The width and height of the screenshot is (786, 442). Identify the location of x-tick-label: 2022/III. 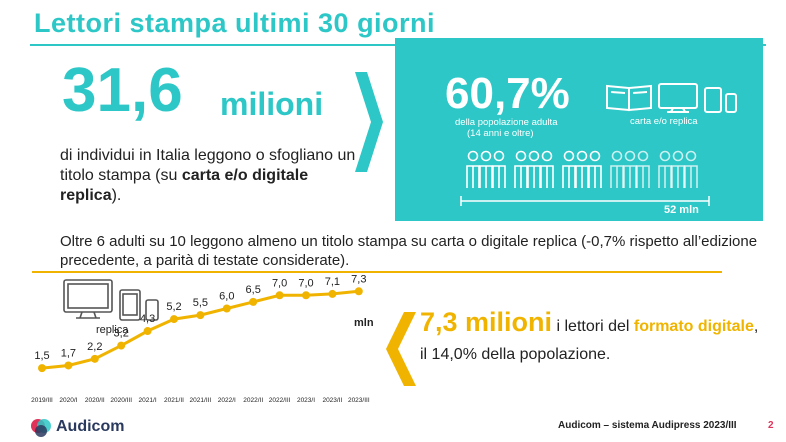
(280, 400).